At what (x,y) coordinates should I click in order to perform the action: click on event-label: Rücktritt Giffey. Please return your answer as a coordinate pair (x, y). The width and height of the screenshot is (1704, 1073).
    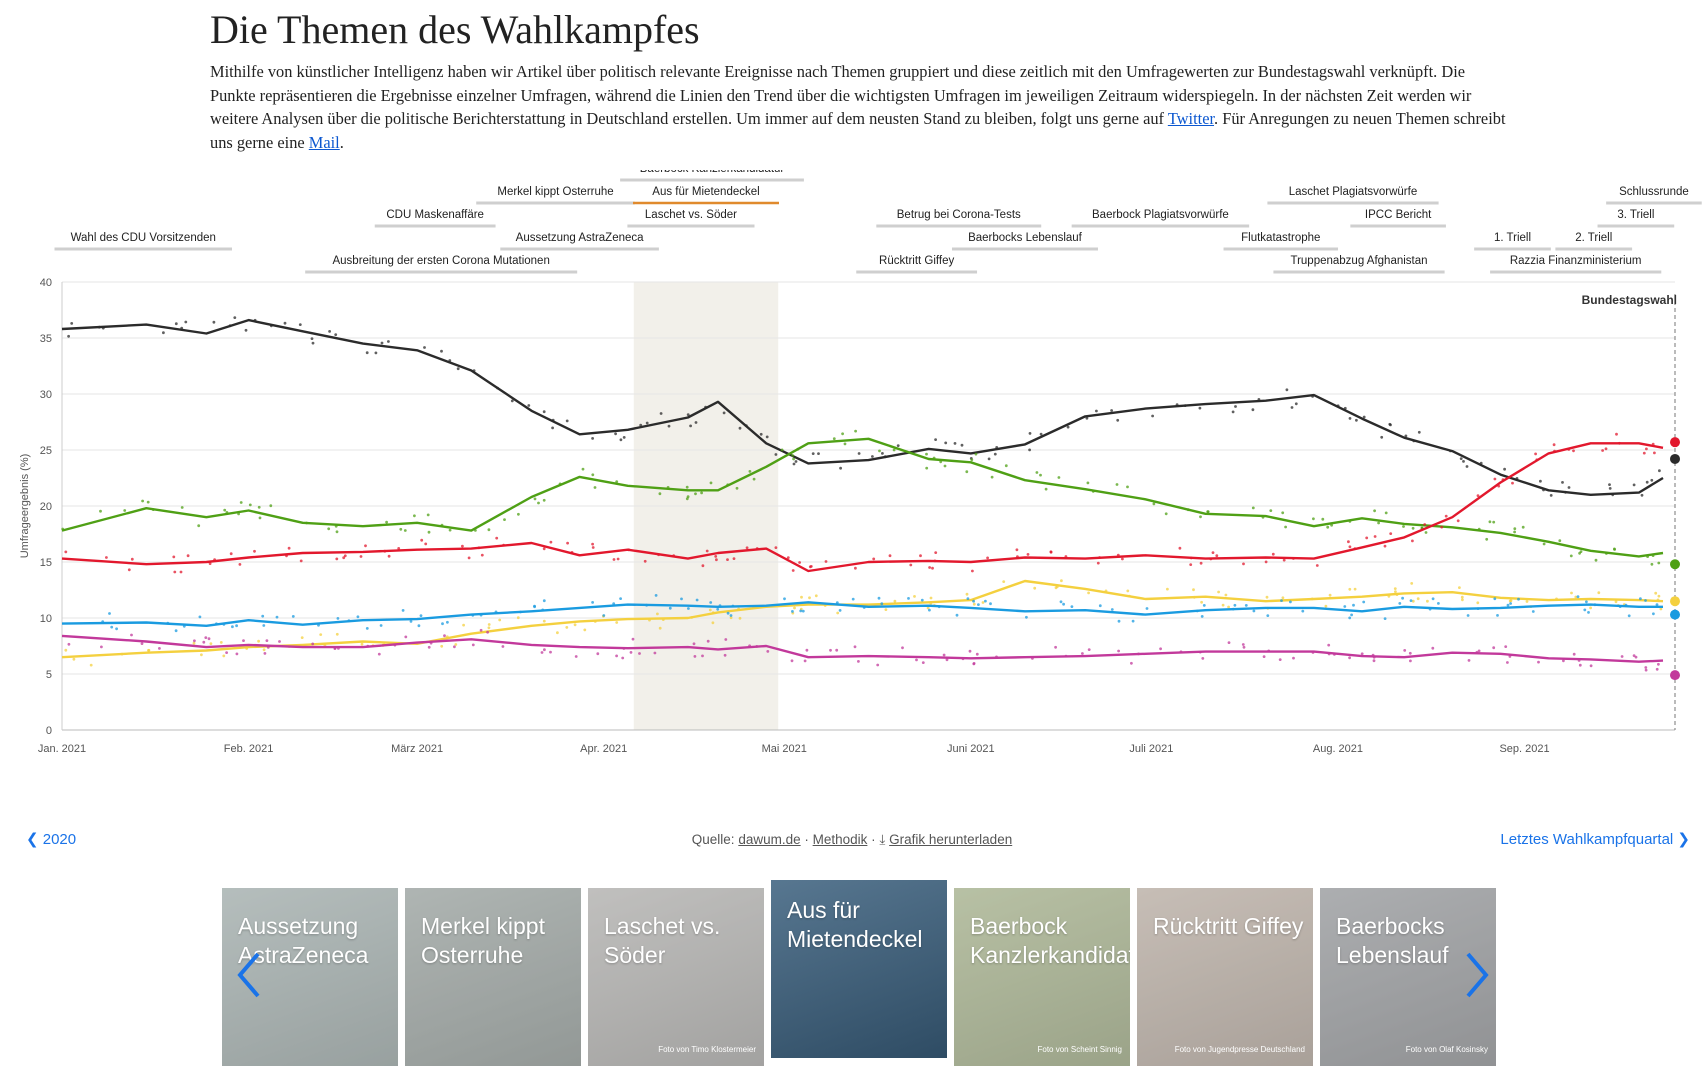
    Looking at the image, I should click on (916, 261).